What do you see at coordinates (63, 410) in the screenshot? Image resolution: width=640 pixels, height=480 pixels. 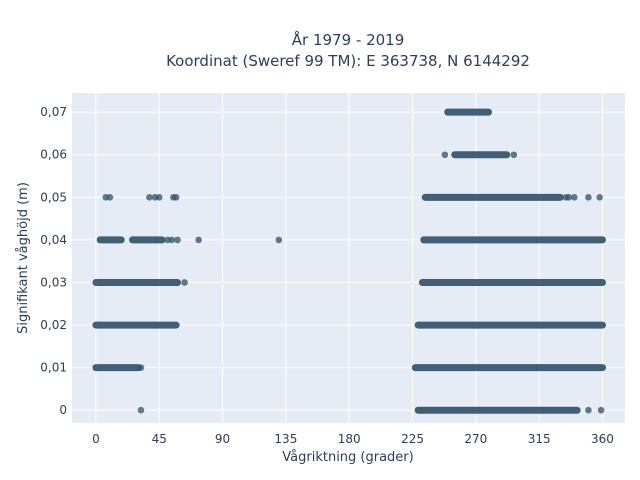 I see `y-tick-label: 0` at bounding box center [63, 410].